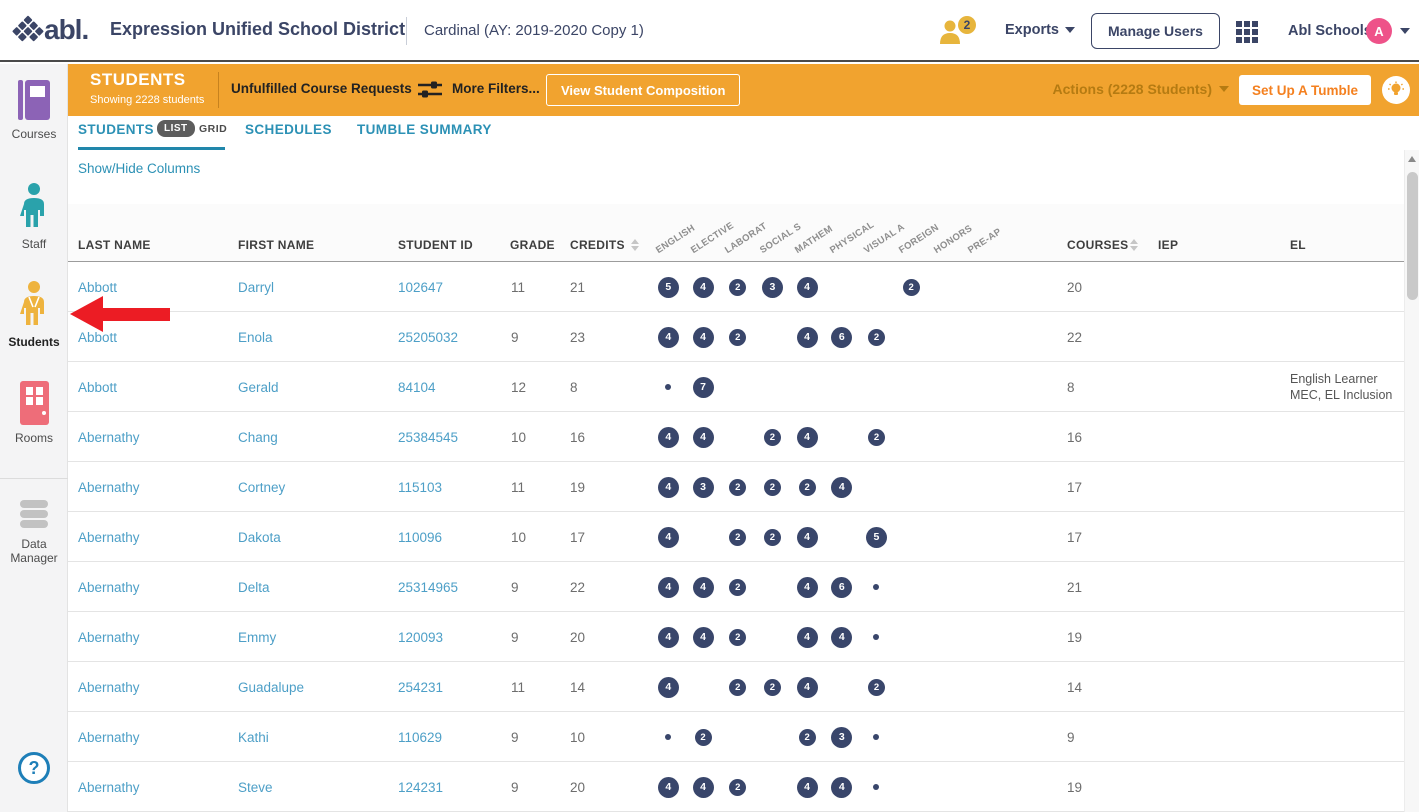 The width and height of the screenshot is (1419, 812). Describe the element at coordinates (120, 314) in the screenshot. I see `red-arrow-annotation` at that location.